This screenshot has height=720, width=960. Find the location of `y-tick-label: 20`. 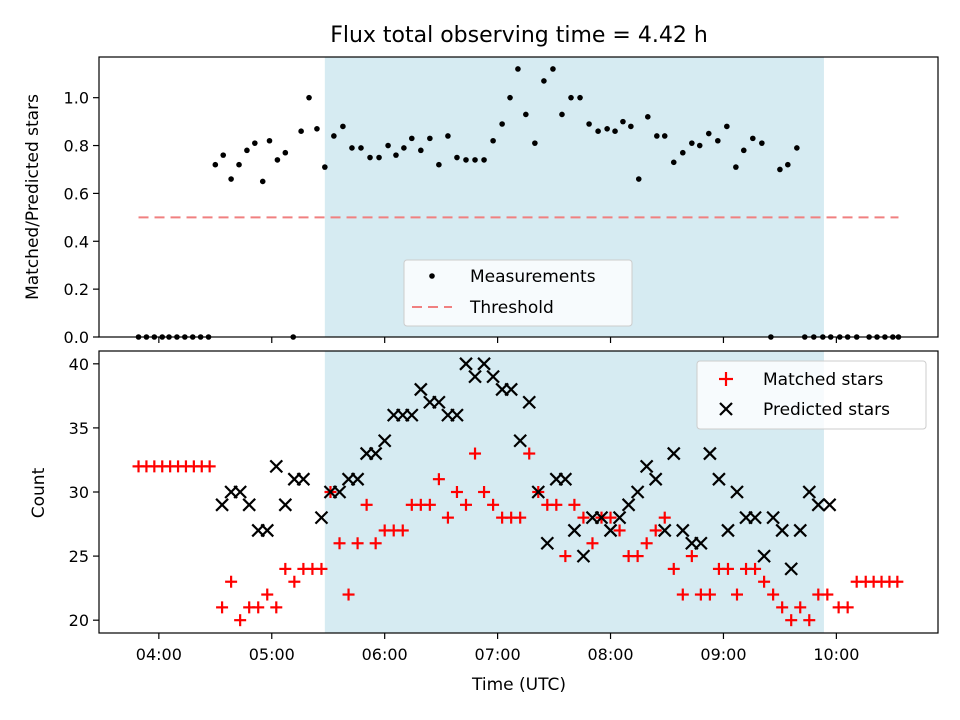

y-tick-label: 20 is located at coordinates (79, 620).